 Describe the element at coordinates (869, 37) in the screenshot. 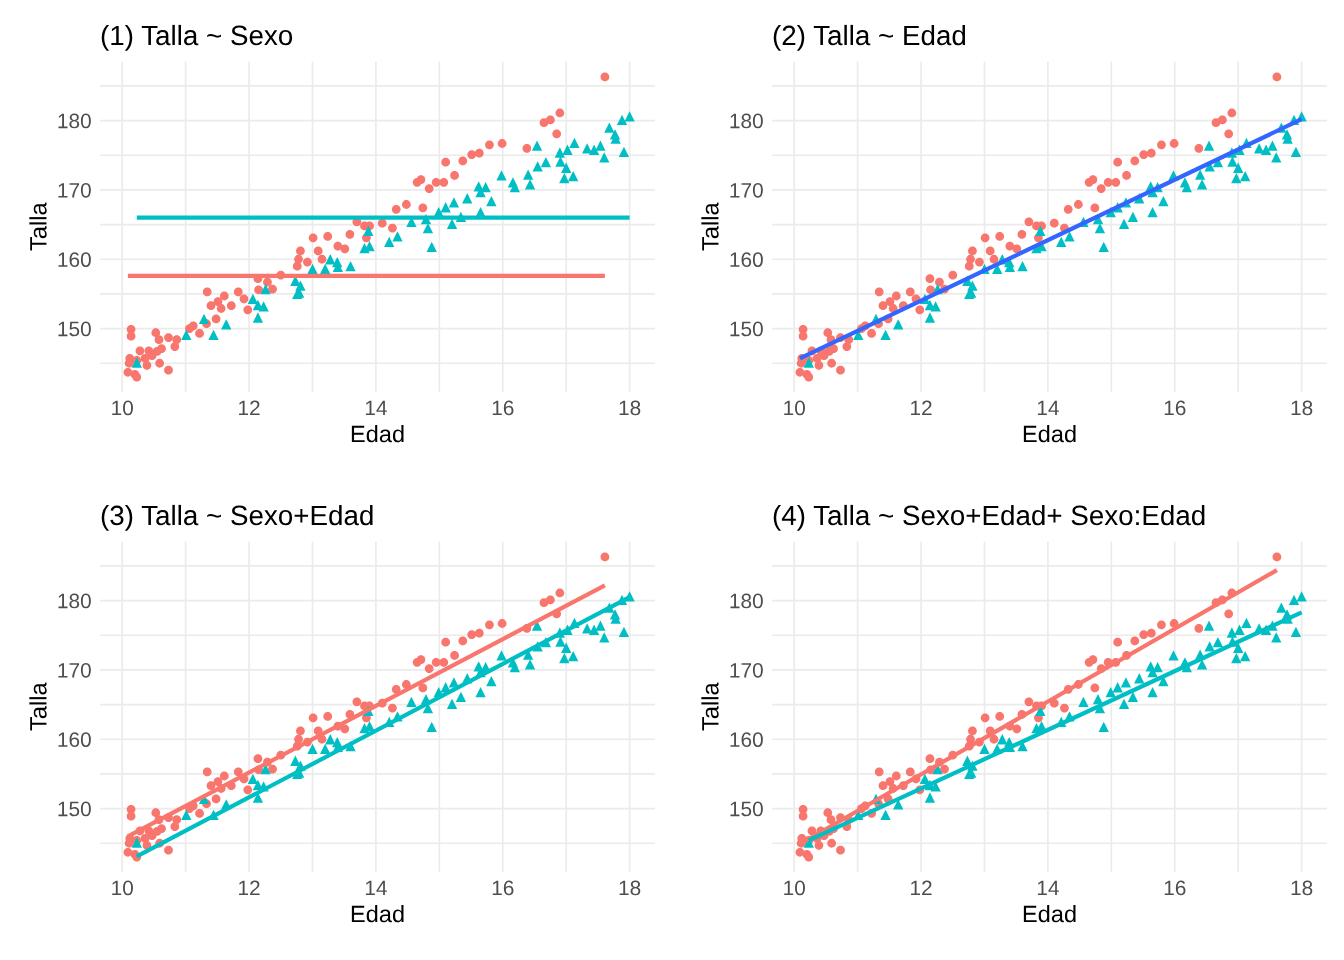

I see `chart-title: (2) Talla ~ Edad` at that location.